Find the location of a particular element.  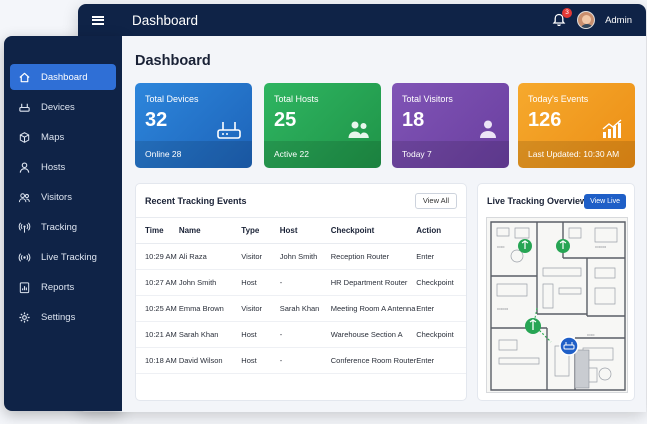

sidebar-item-reports: Reports is located at coordinates (63, 287).